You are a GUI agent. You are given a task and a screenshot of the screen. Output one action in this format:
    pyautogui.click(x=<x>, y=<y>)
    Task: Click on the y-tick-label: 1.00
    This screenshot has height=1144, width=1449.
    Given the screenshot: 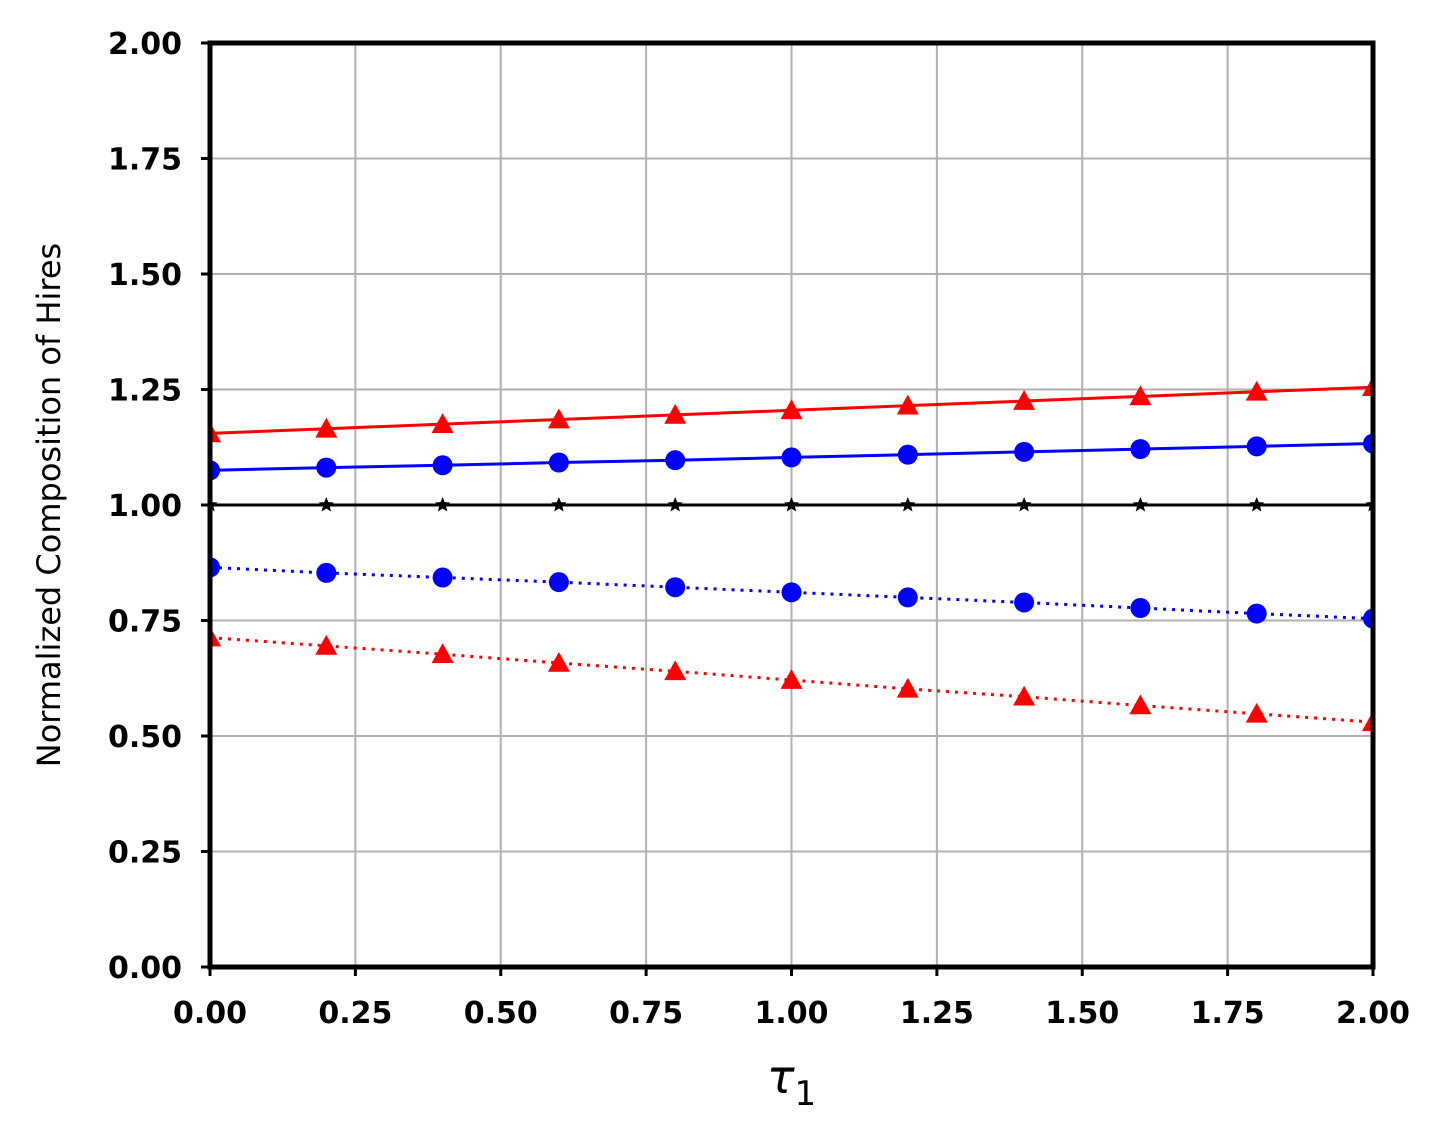 What is the action you would take?
    pyautogui.click(x=145, y=506)
    